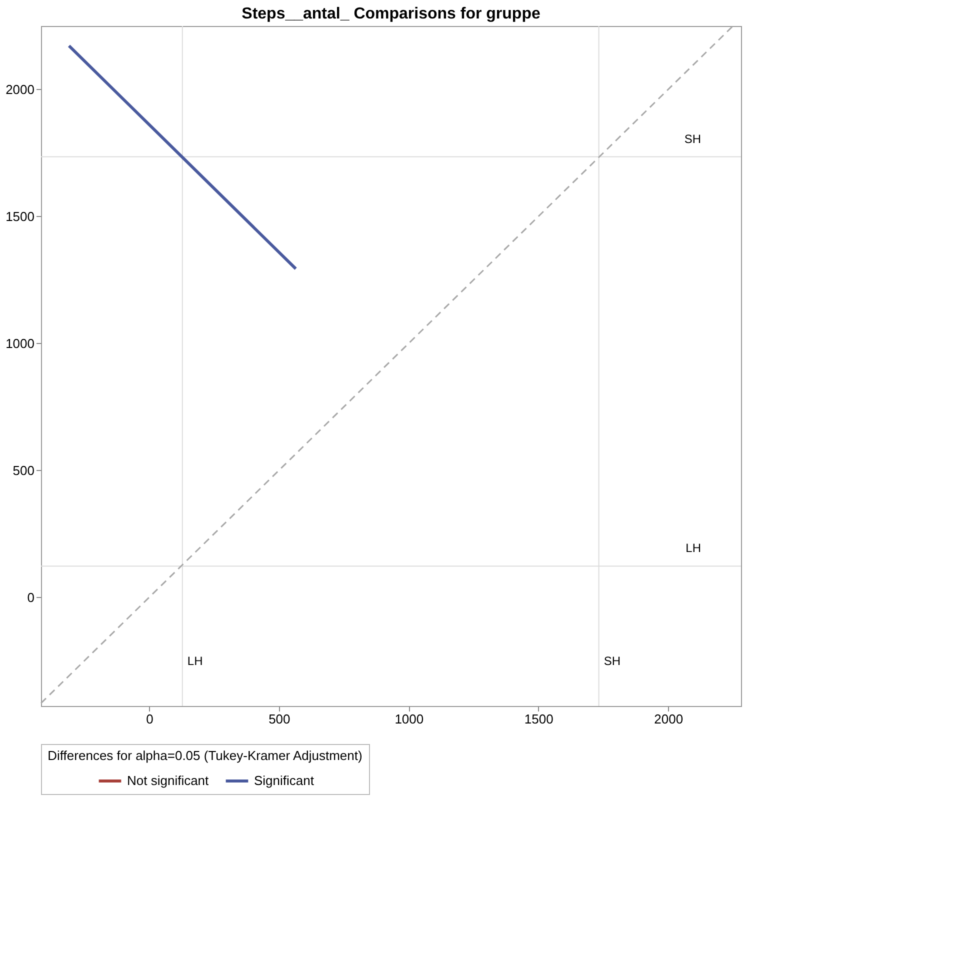 The width and height of the screenshot is (963, 962). Describe the element at coordinates (150, 719) in the screenshot. I see `x-tick-label: 0` at that location.